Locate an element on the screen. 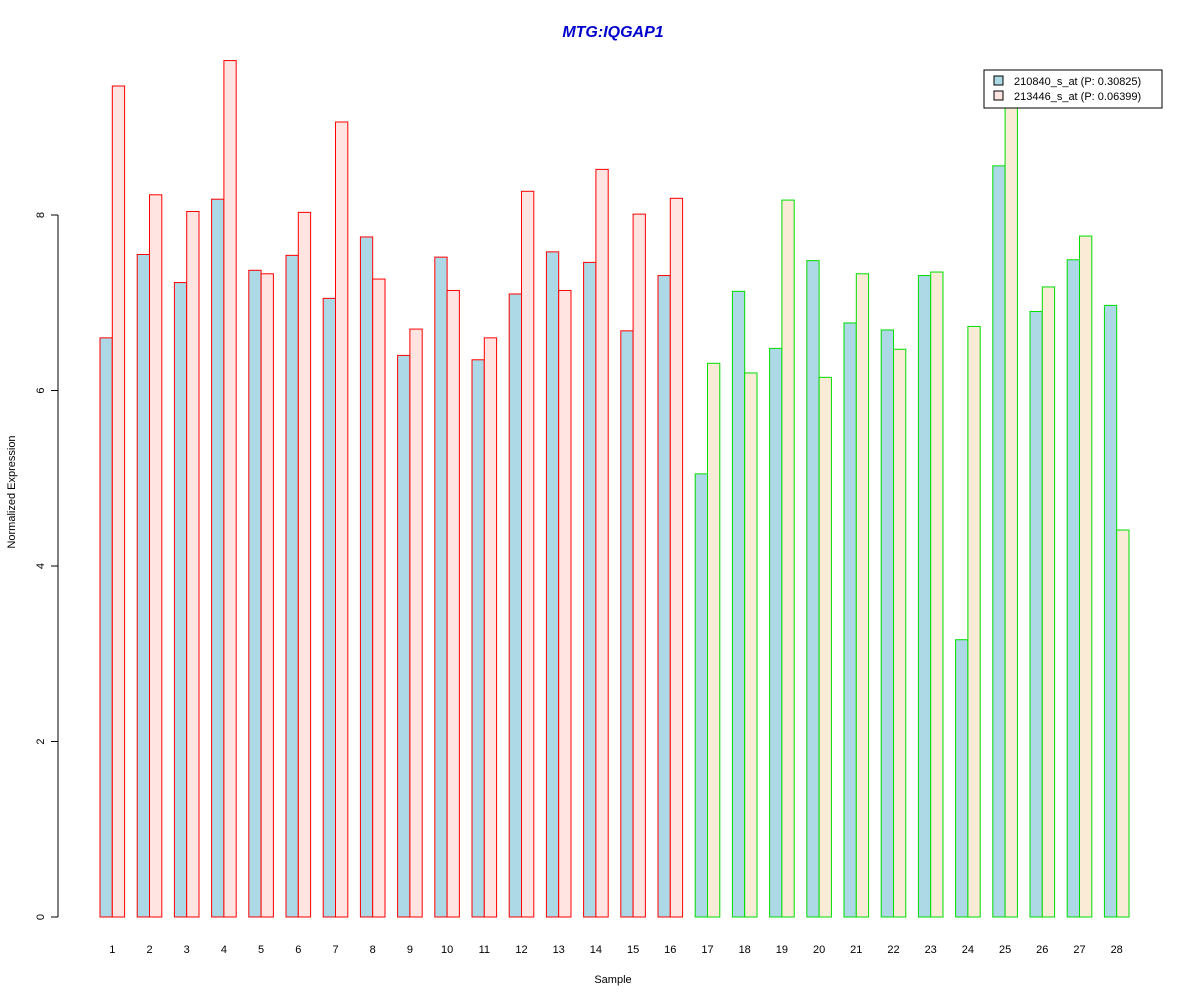 This screenshot has height=1000, width=1200. legend-box is located at coordinates (1073, 89).